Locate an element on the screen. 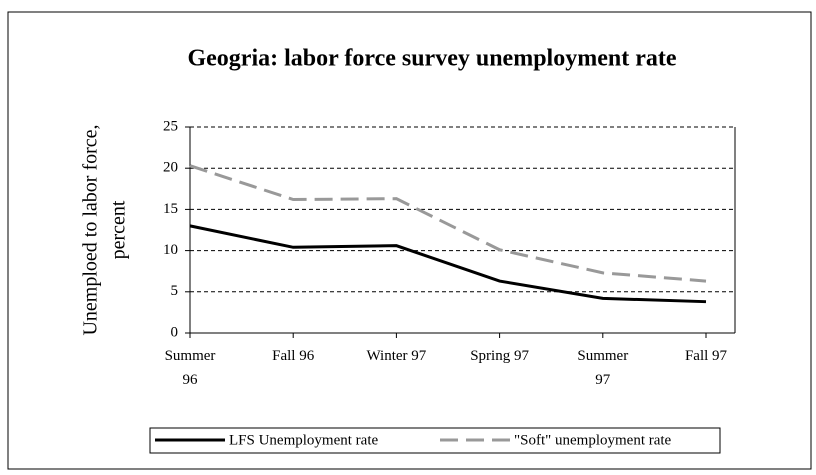  x-tick-label: Summer 96 is located at coordinates (190, 368).